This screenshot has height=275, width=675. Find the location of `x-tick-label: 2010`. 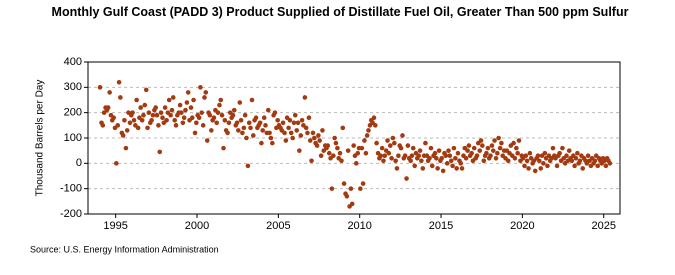

x-tick-label: 2010 is located at coordinates (359, 226).